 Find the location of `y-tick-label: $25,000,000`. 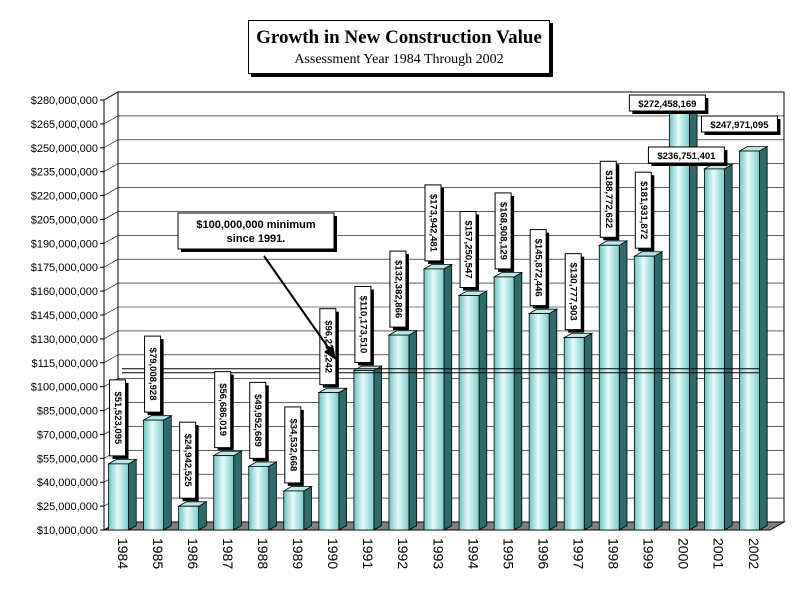

y-tick-label: $25,000,000 is located at coordinates (67, 507).